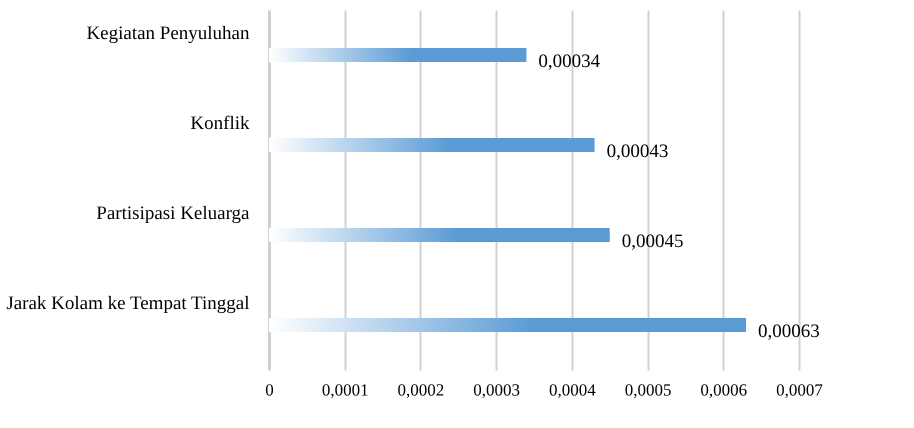  I want to click on x-tick-label: 0,0004, so click(572, 390).